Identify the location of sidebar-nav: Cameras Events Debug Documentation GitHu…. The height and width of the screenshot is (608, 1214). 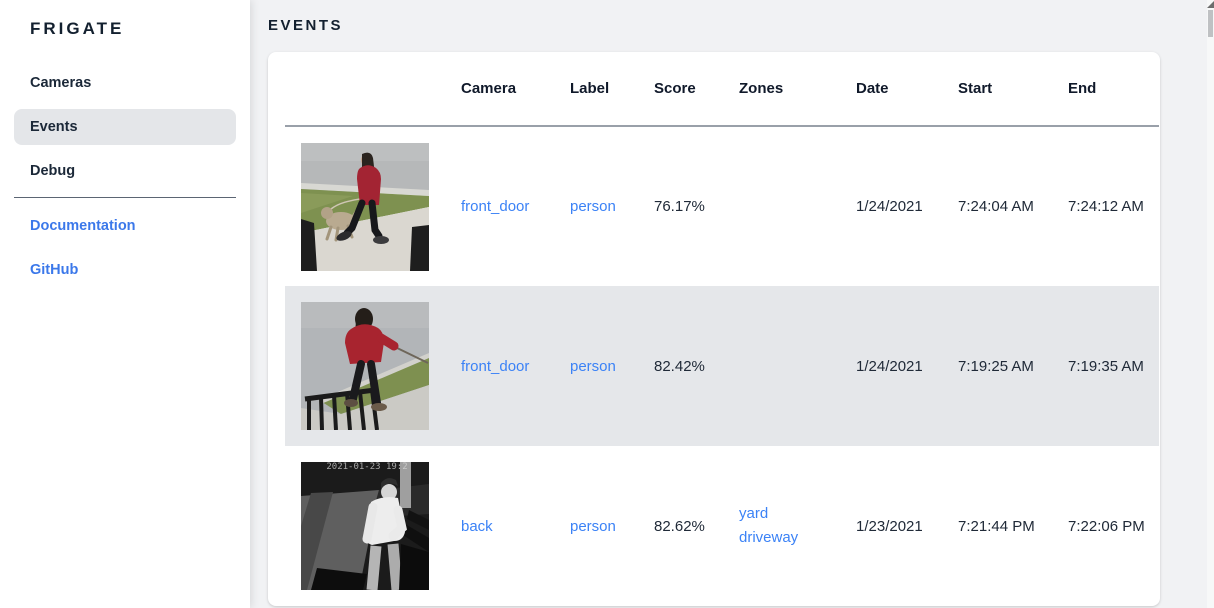
(125, 180).